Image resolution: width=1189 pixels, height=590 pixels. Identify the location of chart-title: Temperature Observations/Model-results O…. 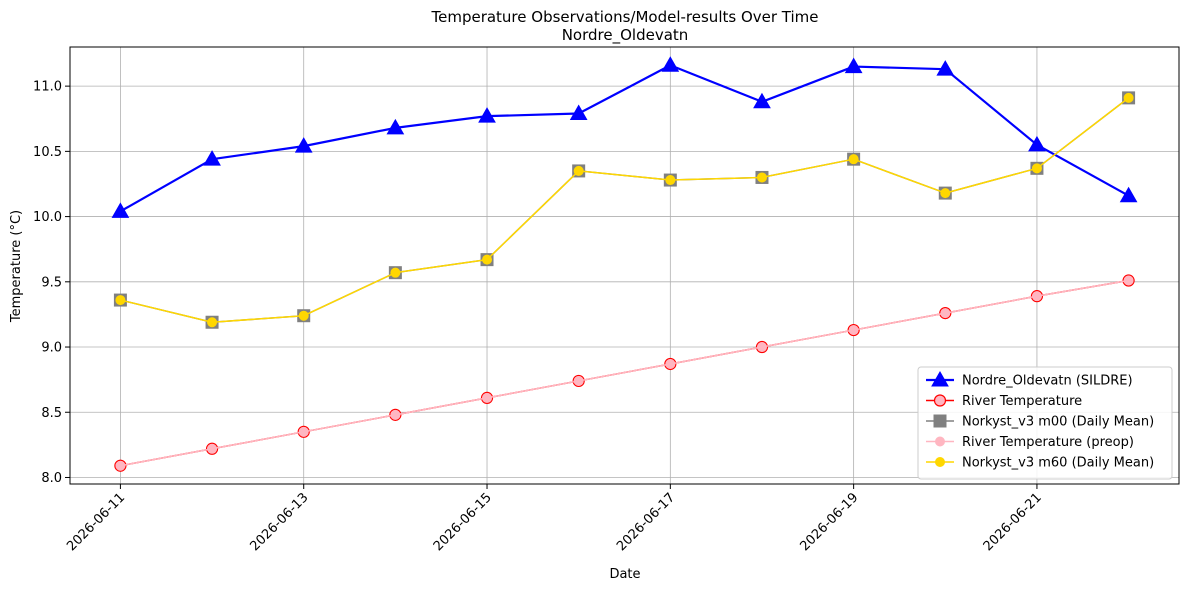
(624, 17).